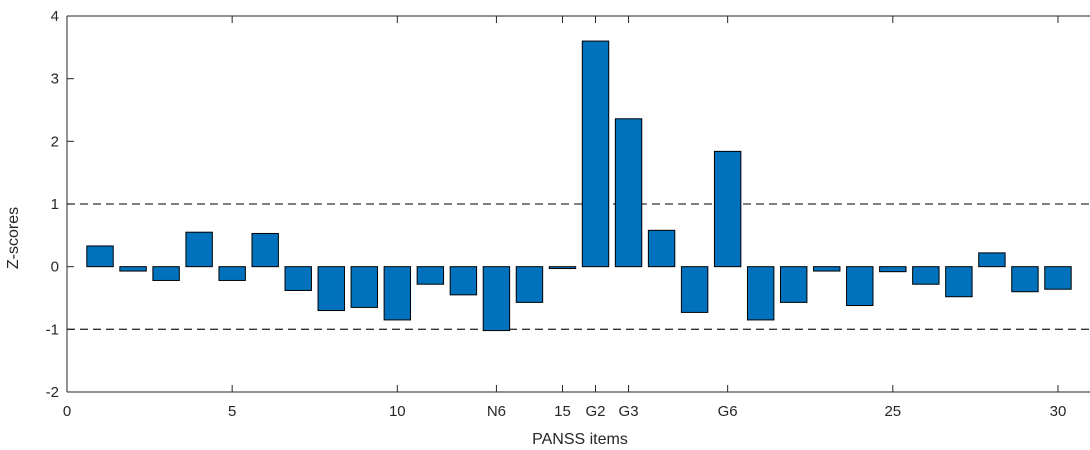 The image size is (1090, 450). Describe the element at coordinates (728, 411) in the screenshot. I see `x-tick-label: G6` at that location.